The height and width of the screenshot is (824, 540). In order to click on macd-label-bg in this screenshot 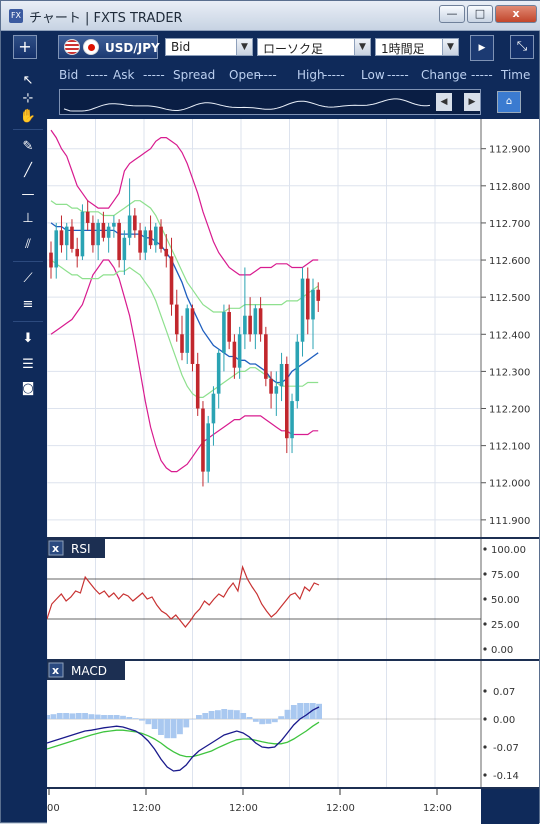, I will do `click(86, 670)`.